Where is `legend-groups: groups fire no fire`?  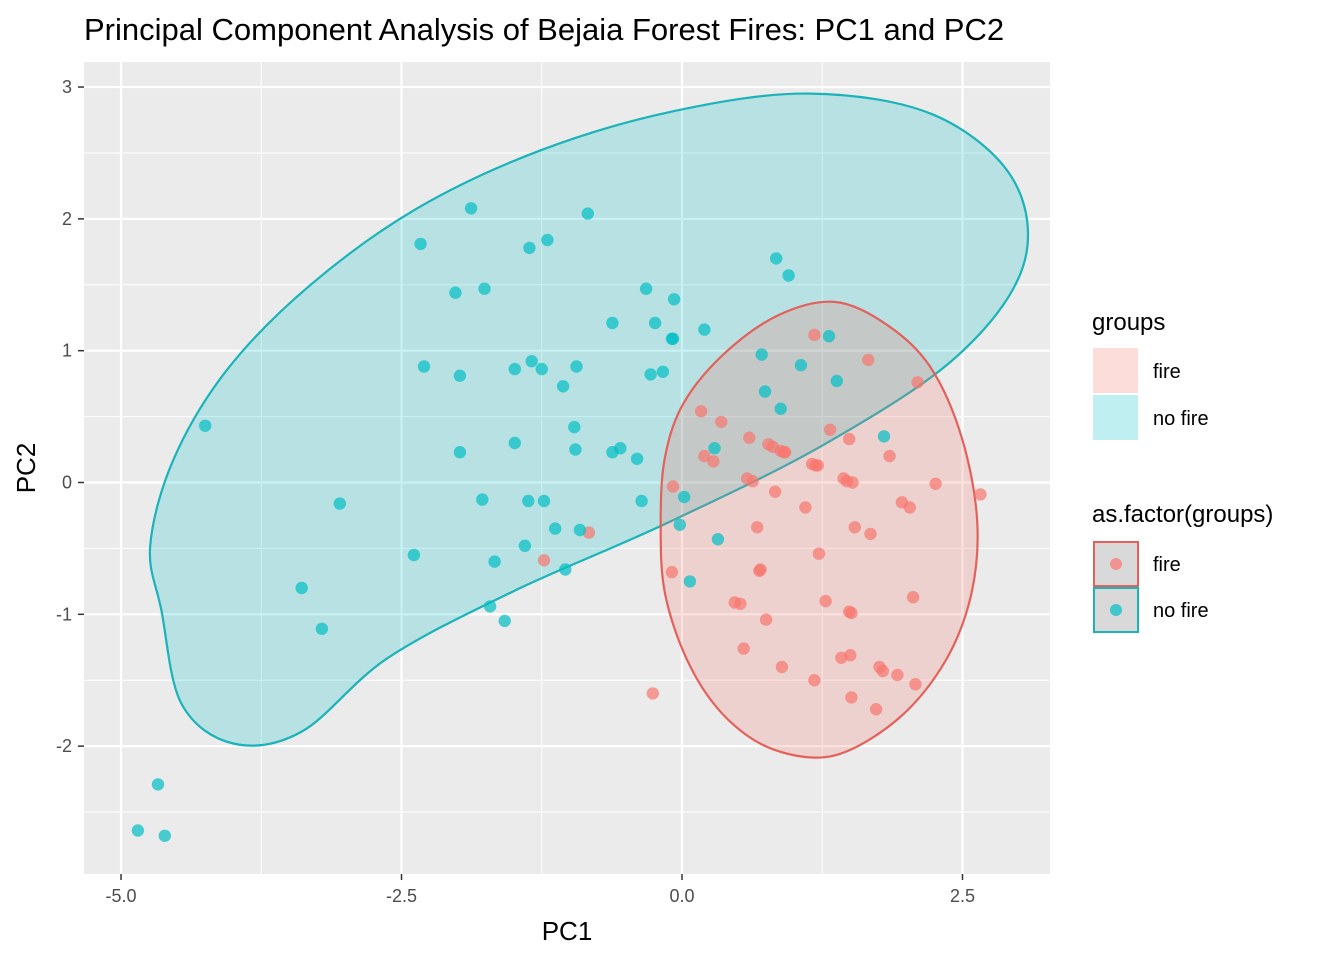 legend-groups: groups fire no fire is located at coordinates (1150, 374).